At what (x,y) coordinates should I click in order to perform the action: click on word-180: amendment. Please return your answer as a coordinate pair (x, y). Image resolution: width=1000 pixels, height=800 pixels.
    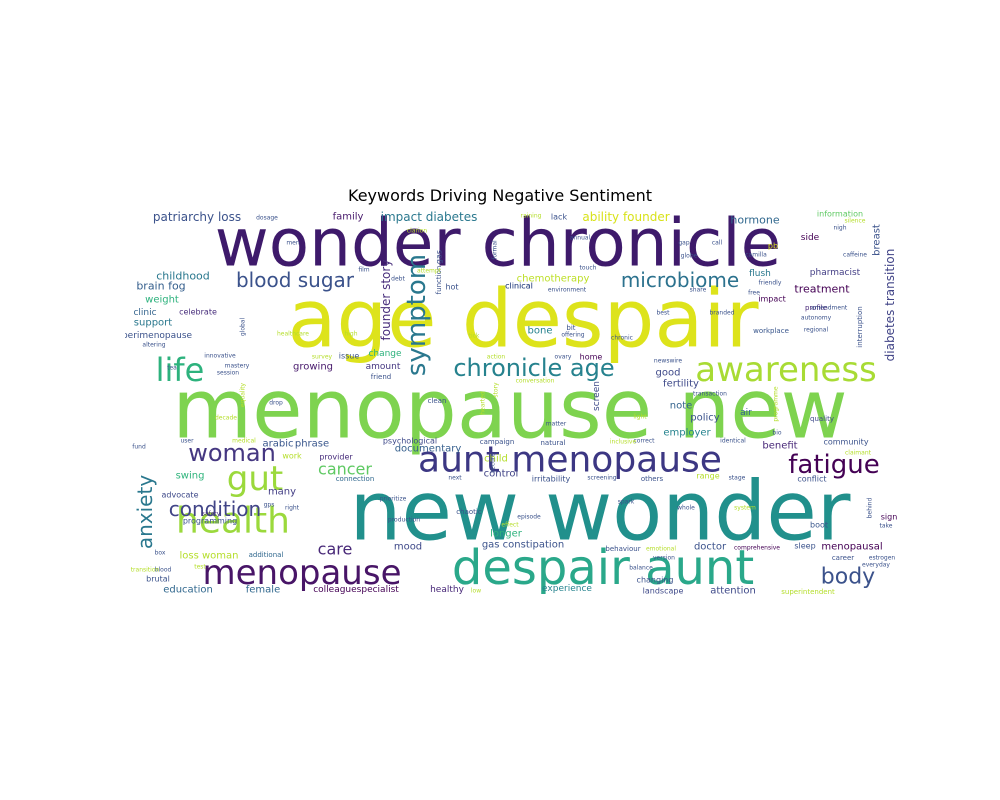
    Looking at the image, I should click on (829, 308).